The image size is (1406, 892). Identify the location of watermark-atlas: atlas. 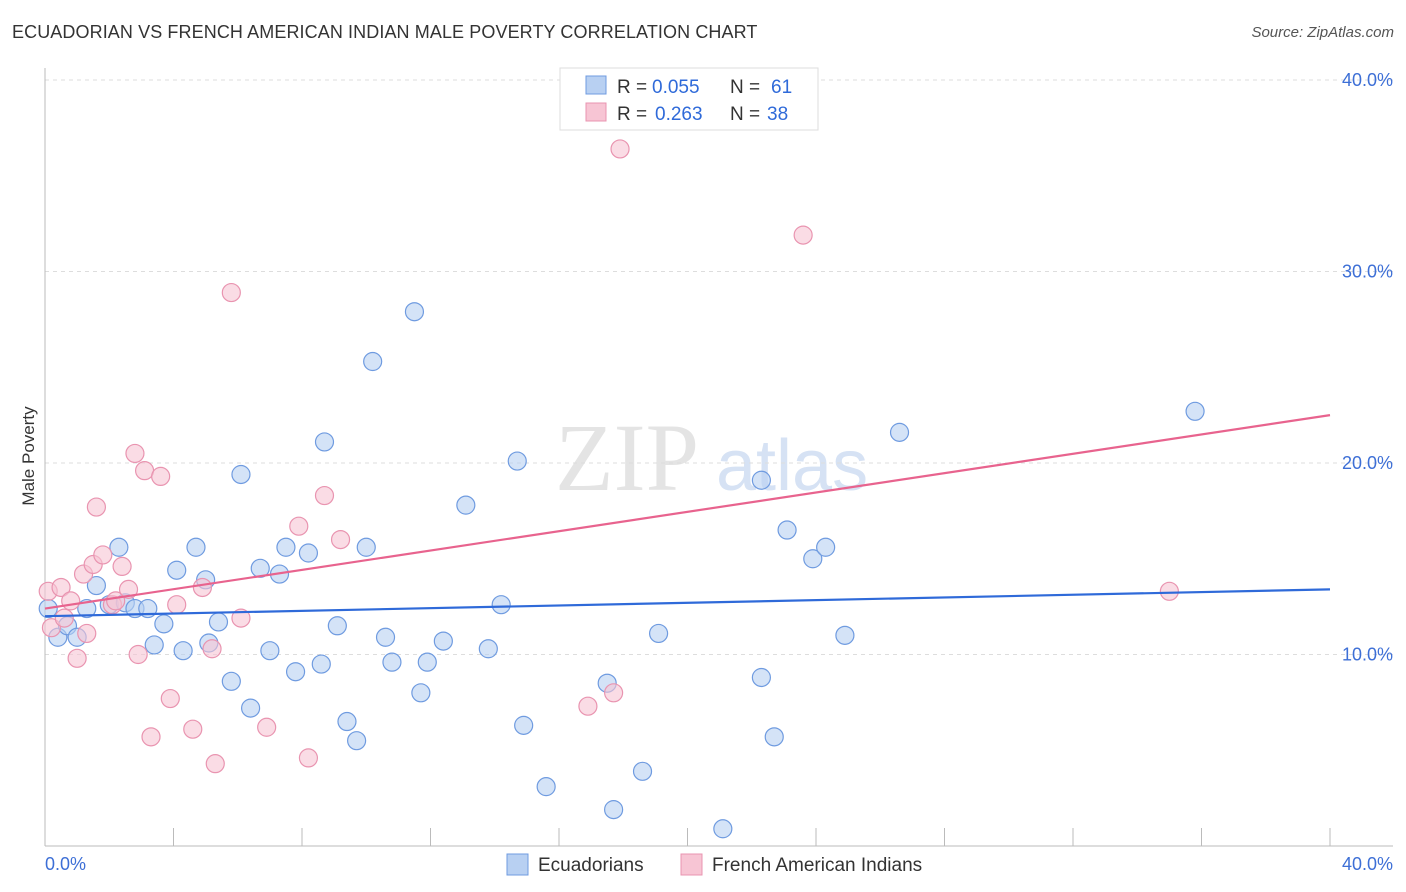
(792, 466).